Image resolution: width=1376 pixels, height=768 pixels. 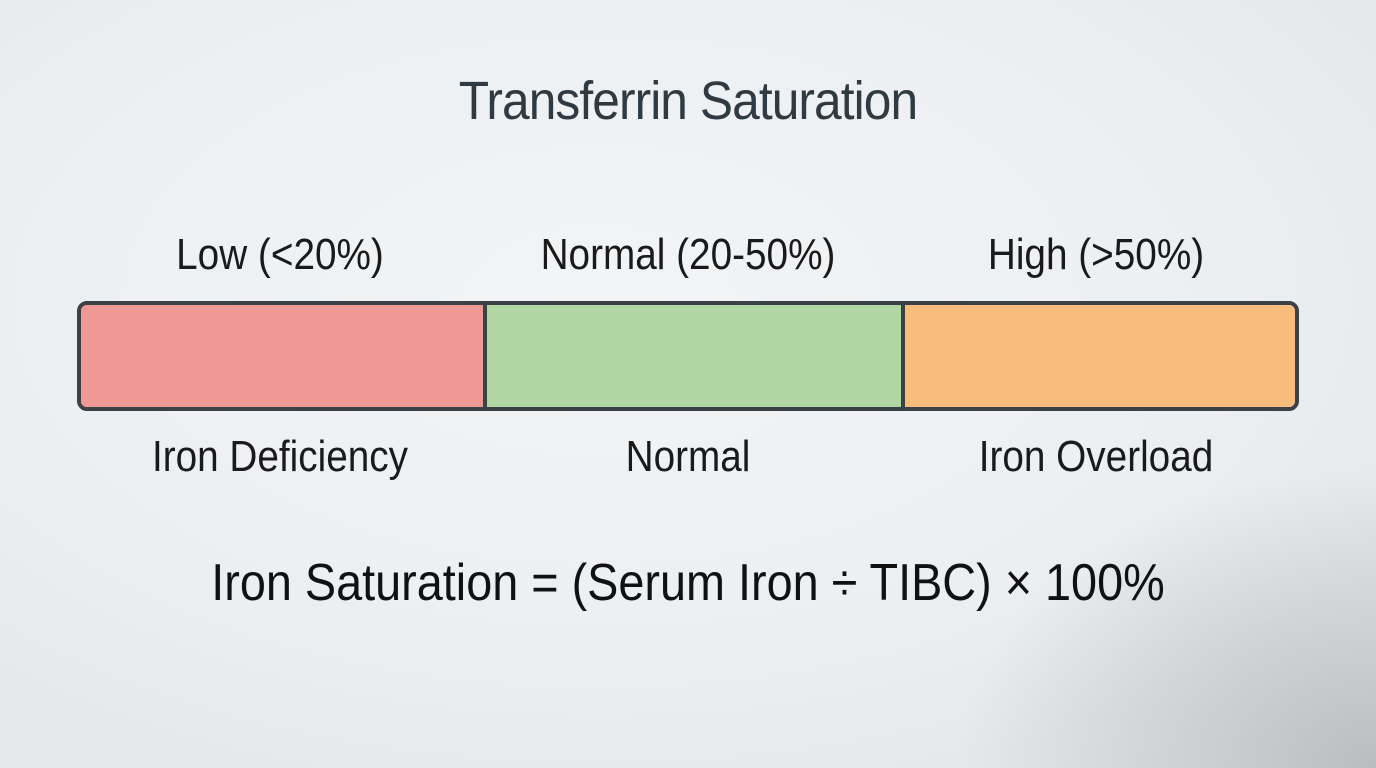 I want to click on range-label-normal: Normal (20-50%), so click(x=688, y=254).